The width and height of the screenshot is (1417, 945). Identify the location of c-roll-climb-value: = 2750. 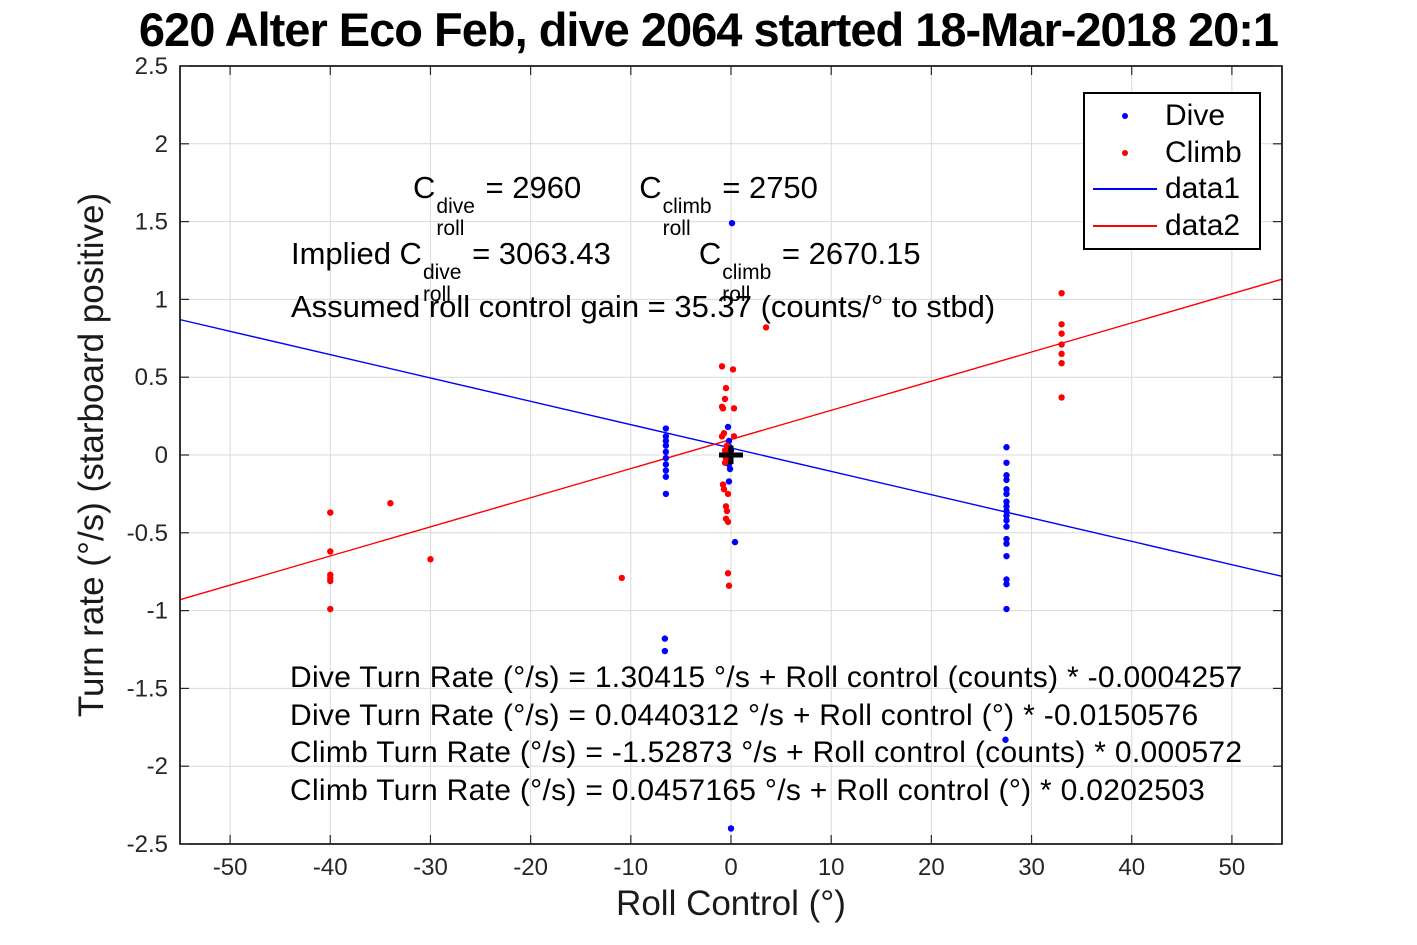
(765, 187).